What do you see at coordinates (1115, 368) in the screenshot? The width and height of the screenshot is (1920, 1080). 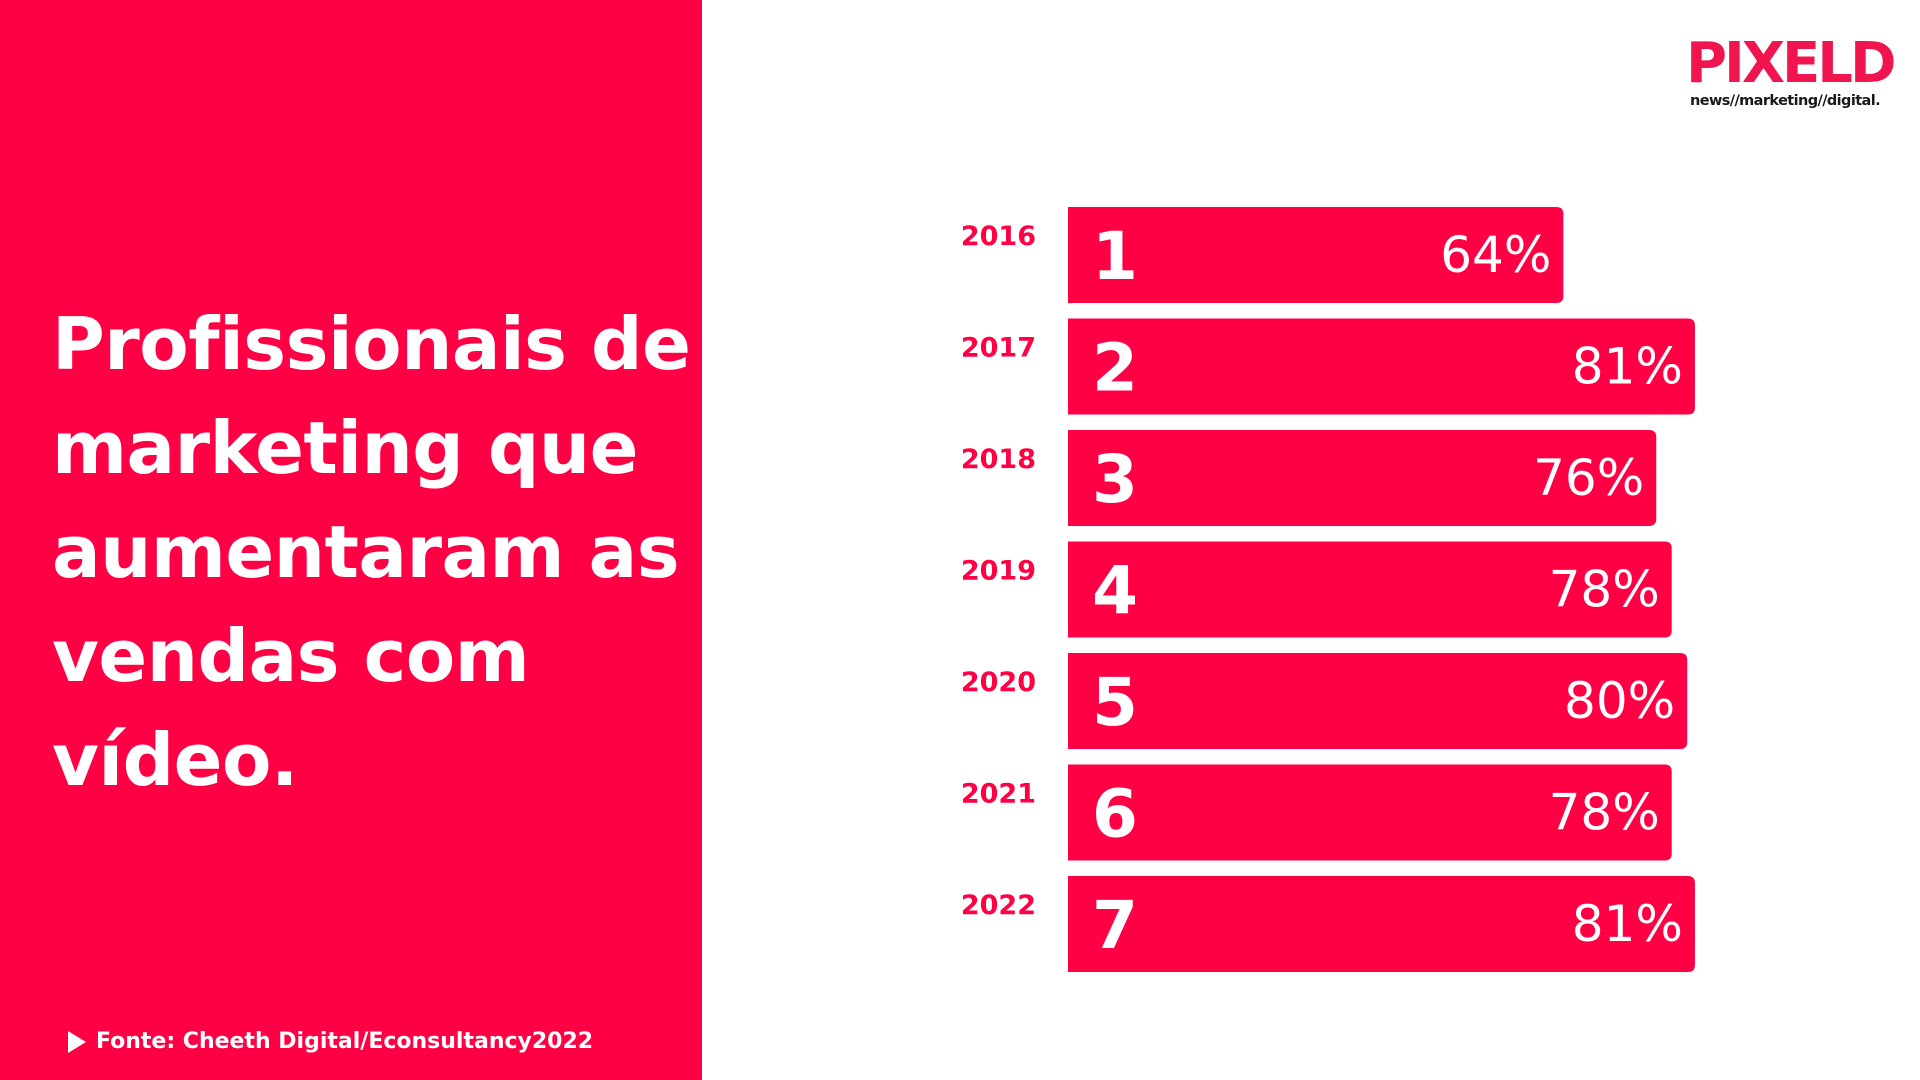 I see `rank-label: 2` at bounding box center [1115, 368].